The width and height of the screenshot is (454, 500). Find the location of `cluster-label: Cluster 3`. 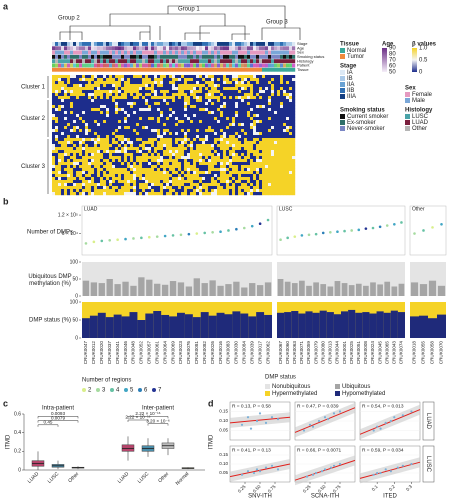

cluster-label: Cluster 3 is located at coordinates (33, 167).